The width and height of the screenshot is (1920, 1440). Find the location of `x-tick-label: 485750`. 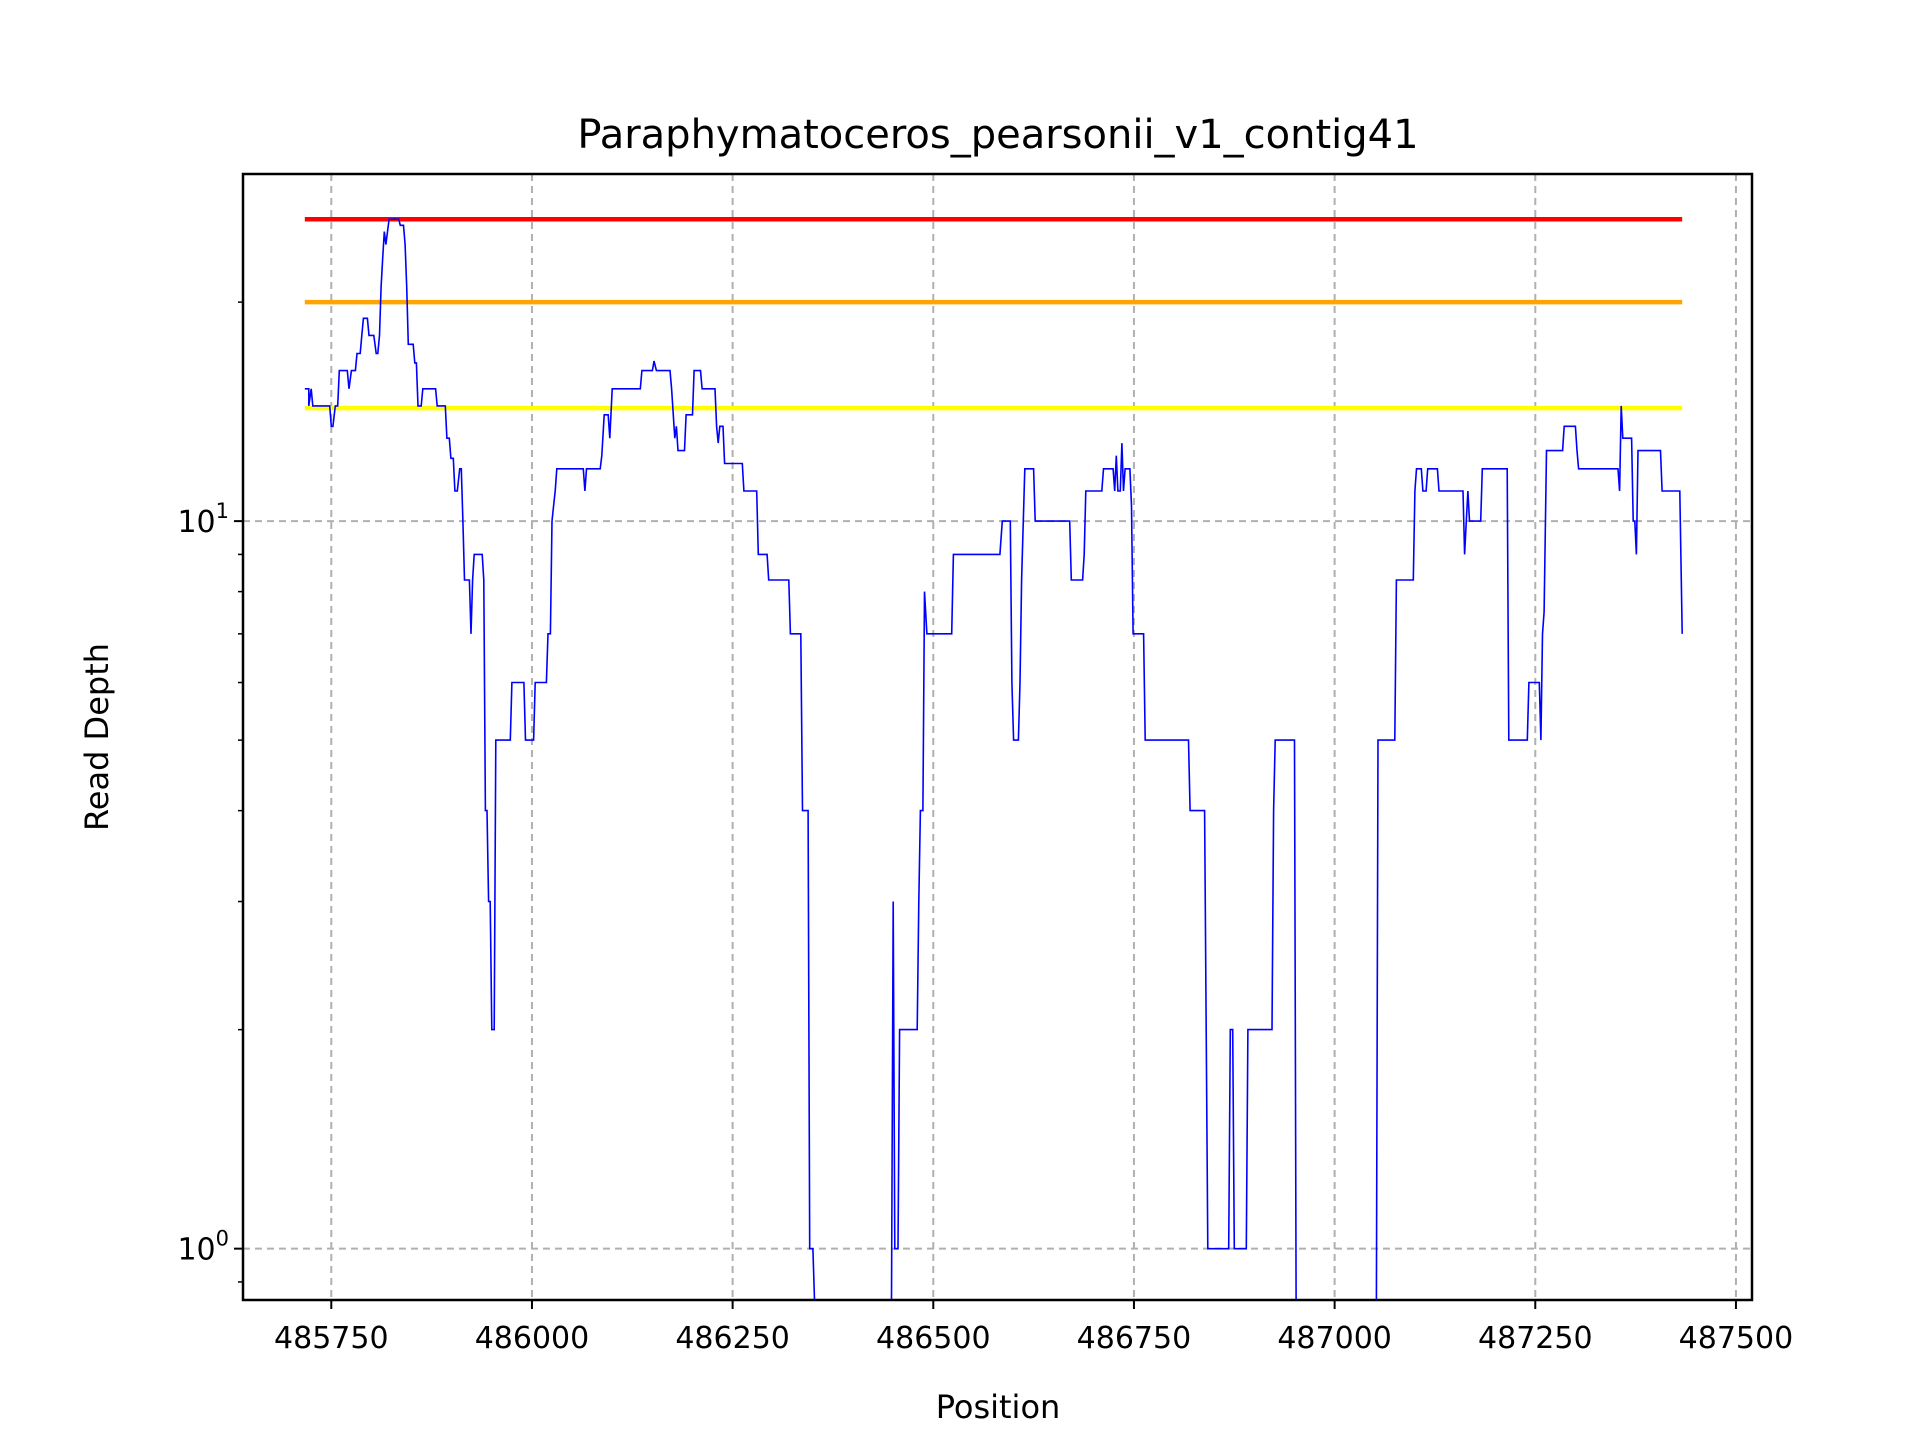

x-tick-label: 485750 is located at coordinates (331, 1338).